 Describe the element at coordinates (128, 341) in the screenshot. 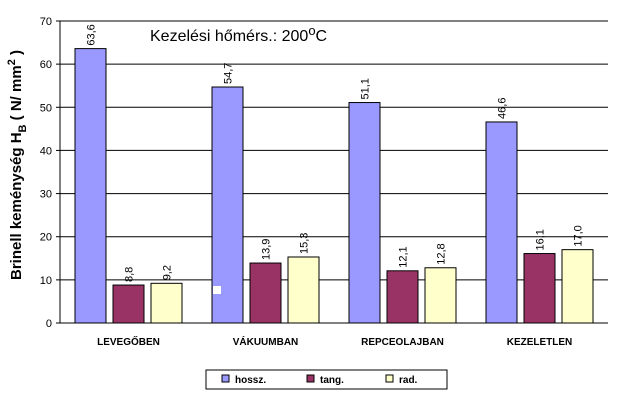

I see `category-label: LEVEGŐBEN` at that location.